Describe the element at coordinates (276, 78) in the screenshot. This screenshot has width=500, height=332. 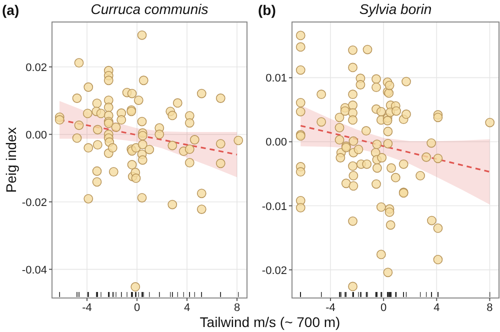
I see `y-tick-label: 0.01` at that location.